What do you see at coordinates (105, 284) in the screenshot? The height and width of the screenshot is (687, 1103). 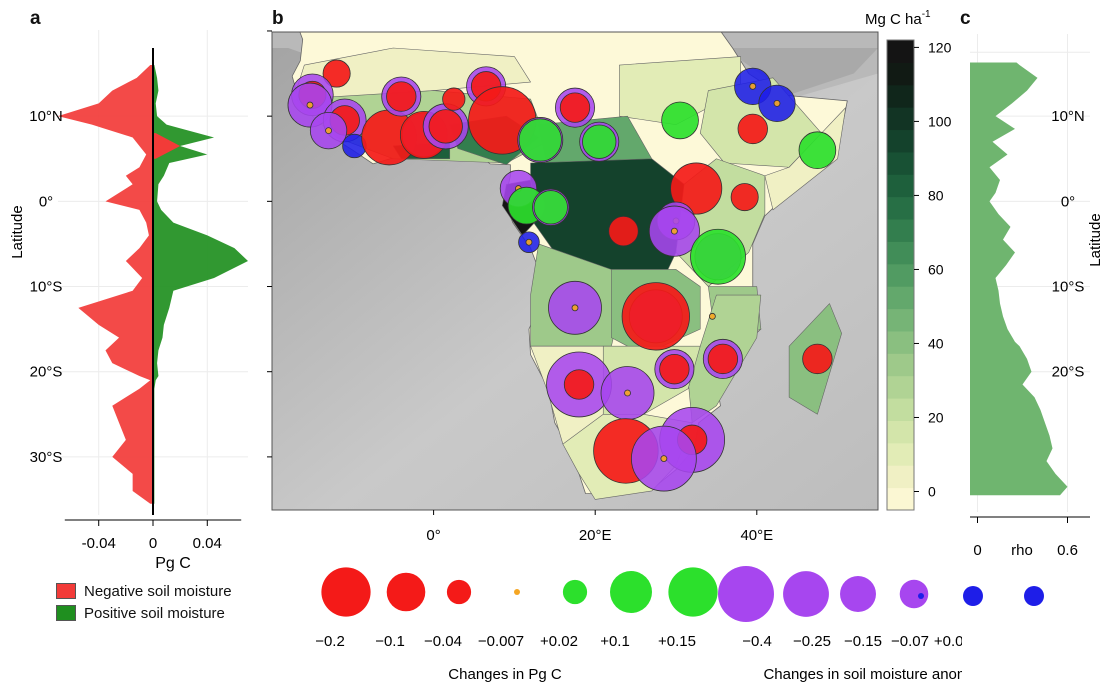 I see `series-negative-area` at bounding box center [105, 284].